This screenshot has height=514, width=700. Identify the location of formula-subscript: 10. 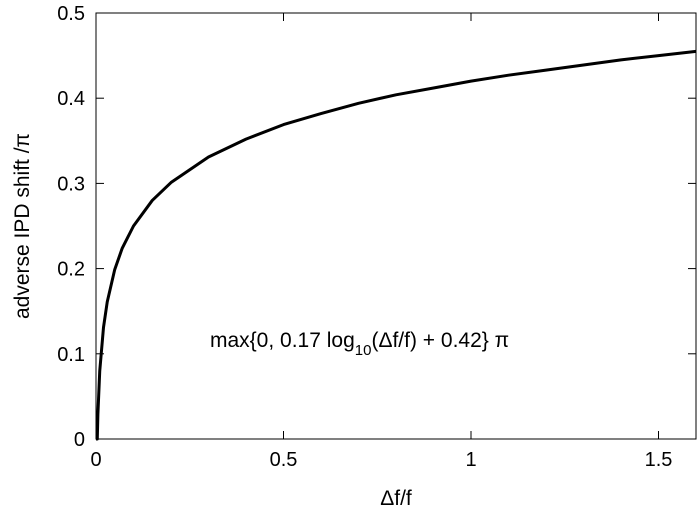
(363, 350).